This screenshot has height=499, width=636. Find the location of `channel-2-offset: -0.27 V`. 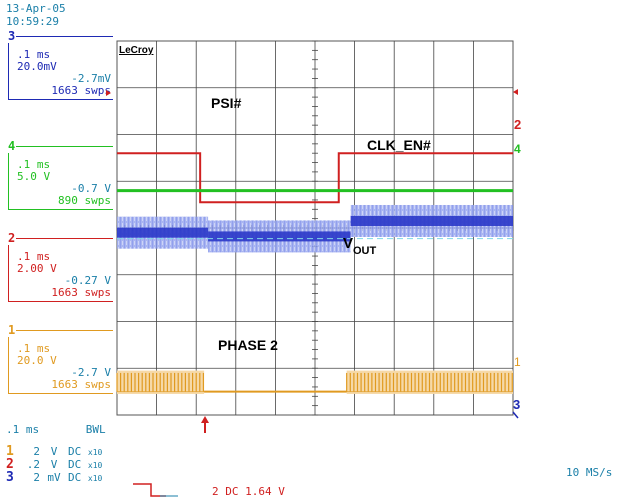

channel-2-offset: -0.27 V is located at coordinates (87, 280).